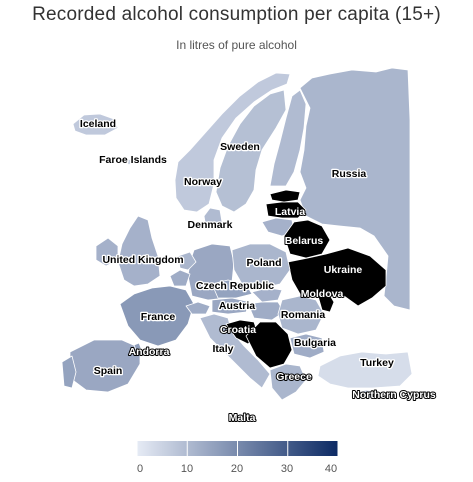 The image size is (473, 482). Describe the element at coordinates (304, 241) in the screenshot. I see `map-label: Belarus` at that location.